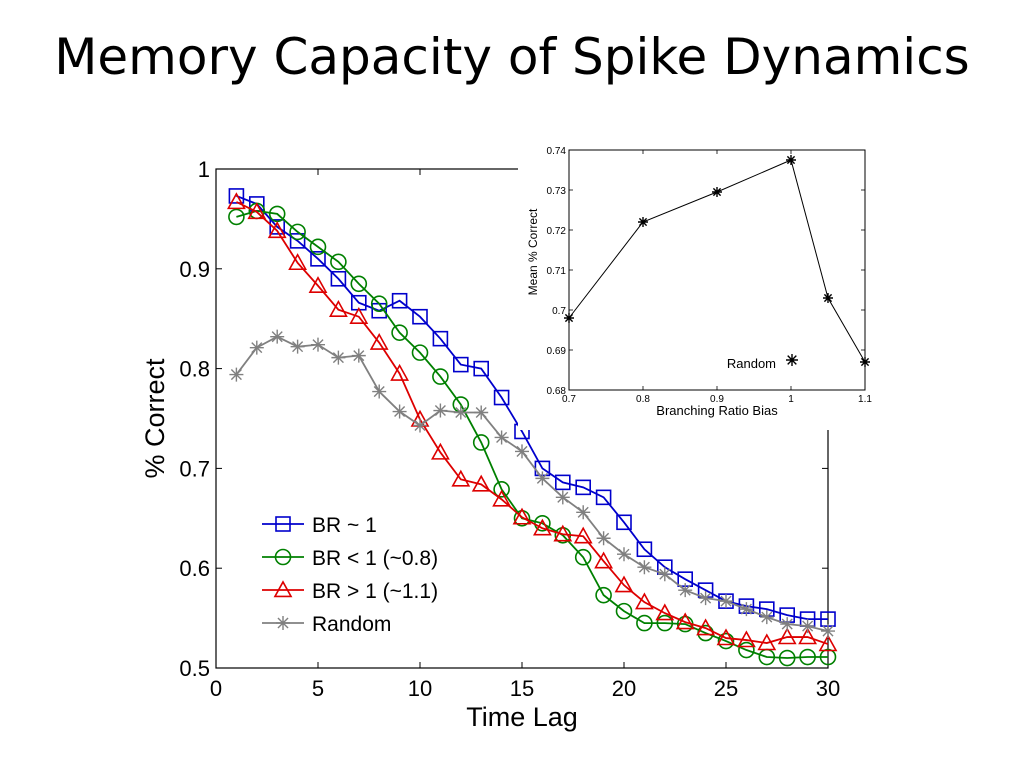 This screenshot has height=768, width=1024. Describe the element at coordinates (194, 369) in the screenshot. I see `y-tick-label: 0.8` at that location.